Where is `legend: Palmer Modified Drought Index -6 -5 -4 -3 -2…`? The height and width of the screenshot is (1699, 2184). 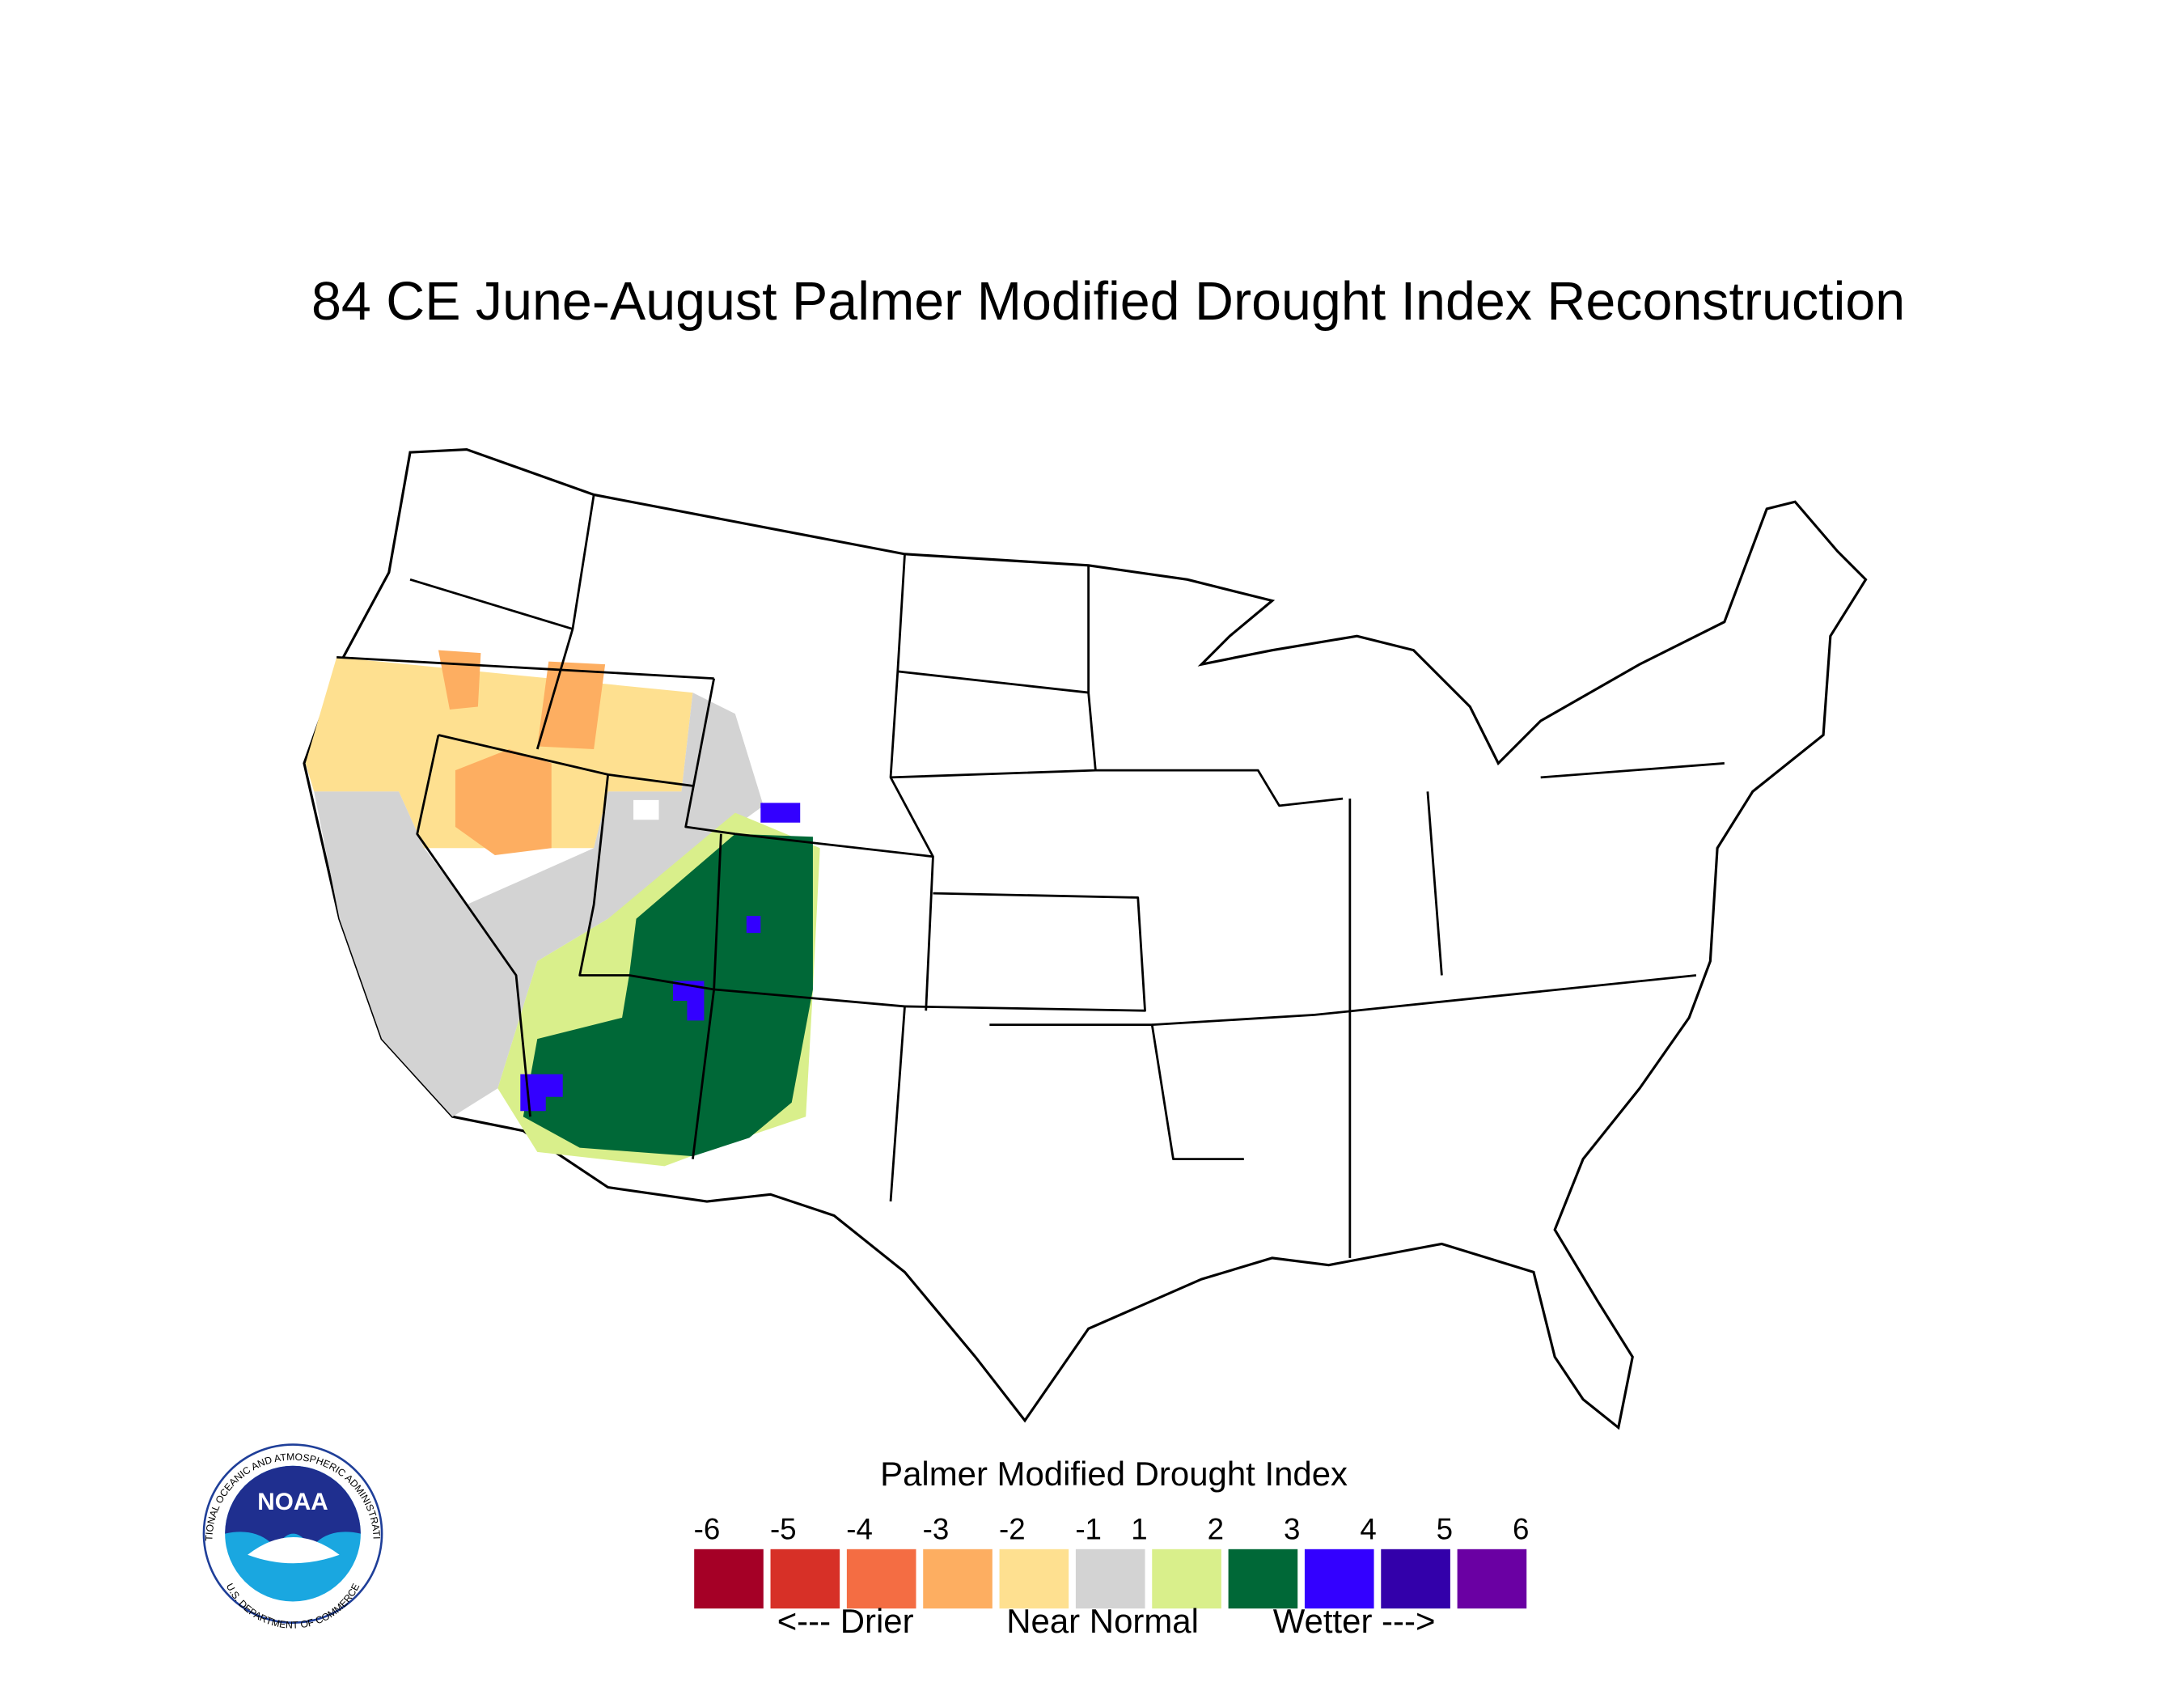
legend: Palmer Modified Drought Index -6 -5 -4 -3 -2… is located at coordinates (1112, 1547).